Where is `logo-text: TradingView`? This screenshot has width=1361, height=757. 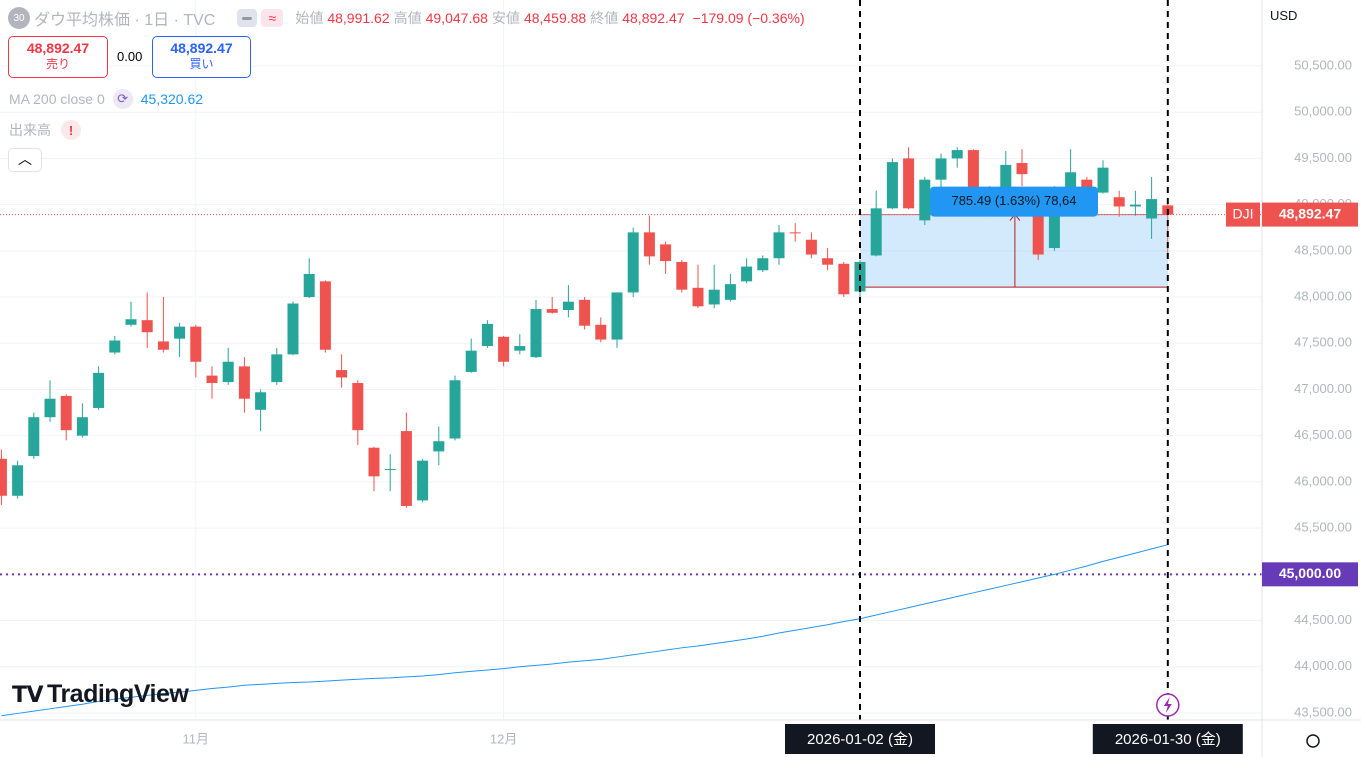 logo-text: TradingView is located at coordinates (118, 694).